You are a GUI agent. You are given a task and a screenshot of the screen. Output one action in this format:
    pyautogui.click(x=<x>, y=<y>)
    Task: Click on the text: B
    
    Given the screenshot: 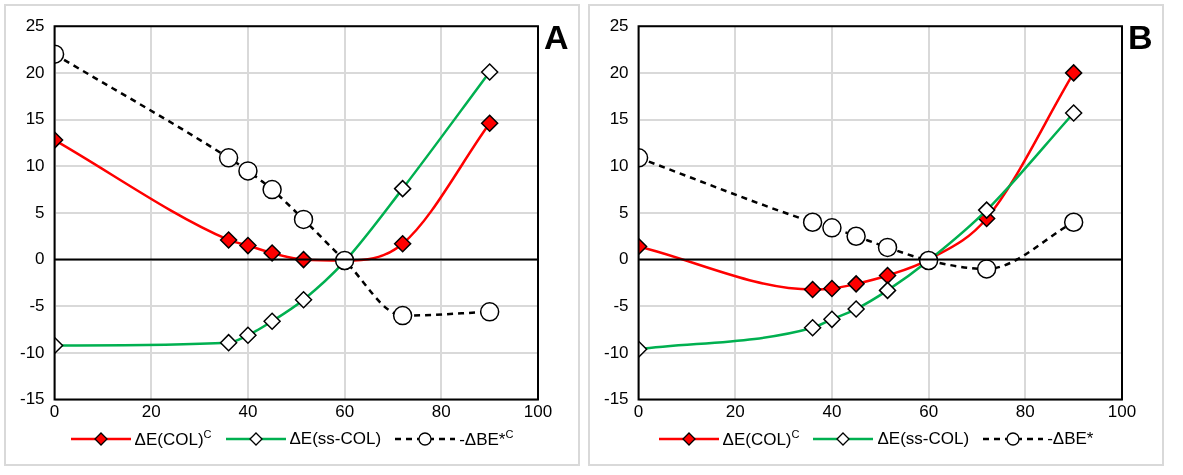 What is the action you would take?
    pyautogui.click(x=1140, y=36)
    